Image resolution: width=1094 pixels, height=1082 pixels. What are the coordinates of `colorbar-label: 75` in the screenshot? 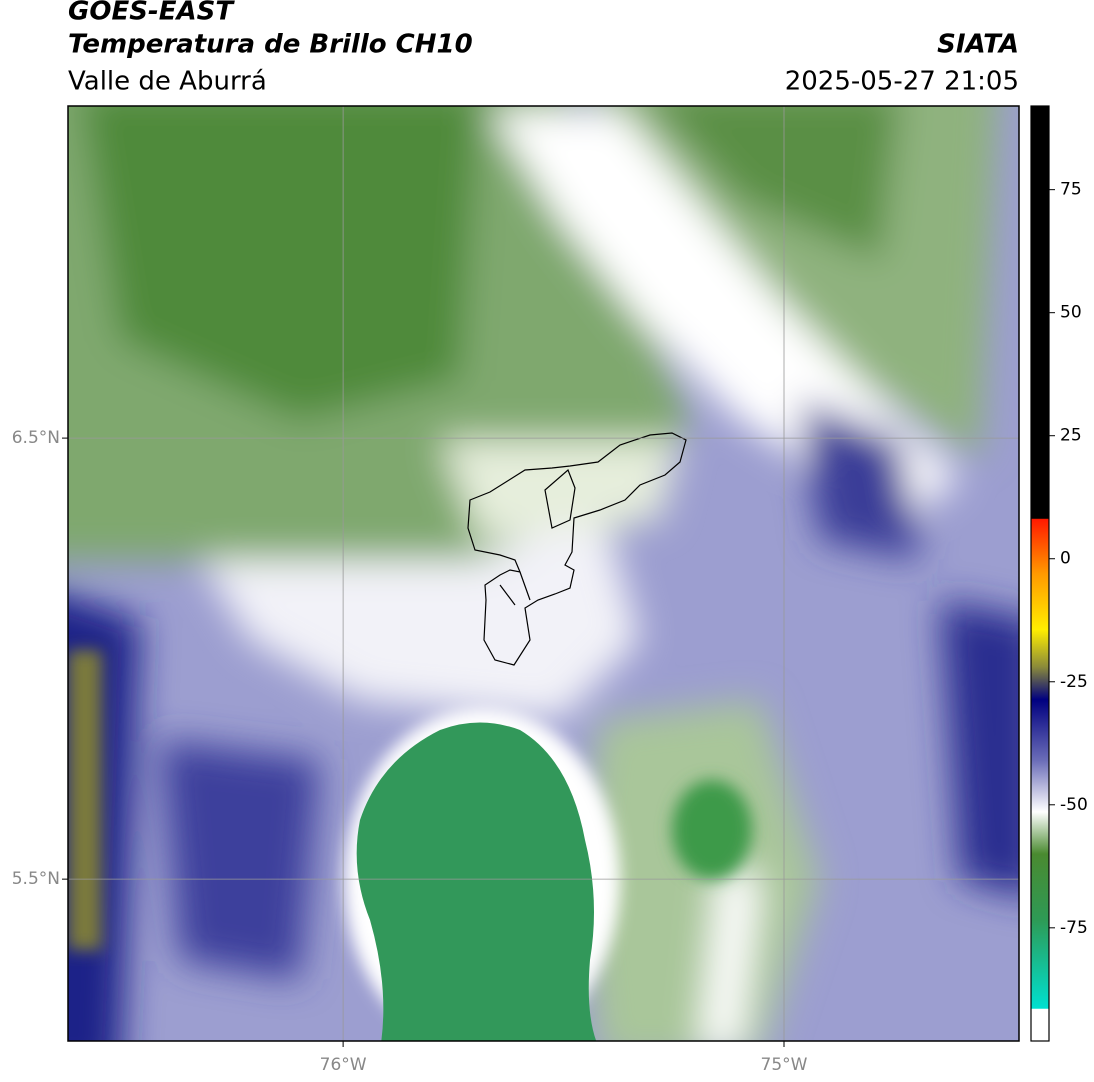 It's located at (1071, 190).